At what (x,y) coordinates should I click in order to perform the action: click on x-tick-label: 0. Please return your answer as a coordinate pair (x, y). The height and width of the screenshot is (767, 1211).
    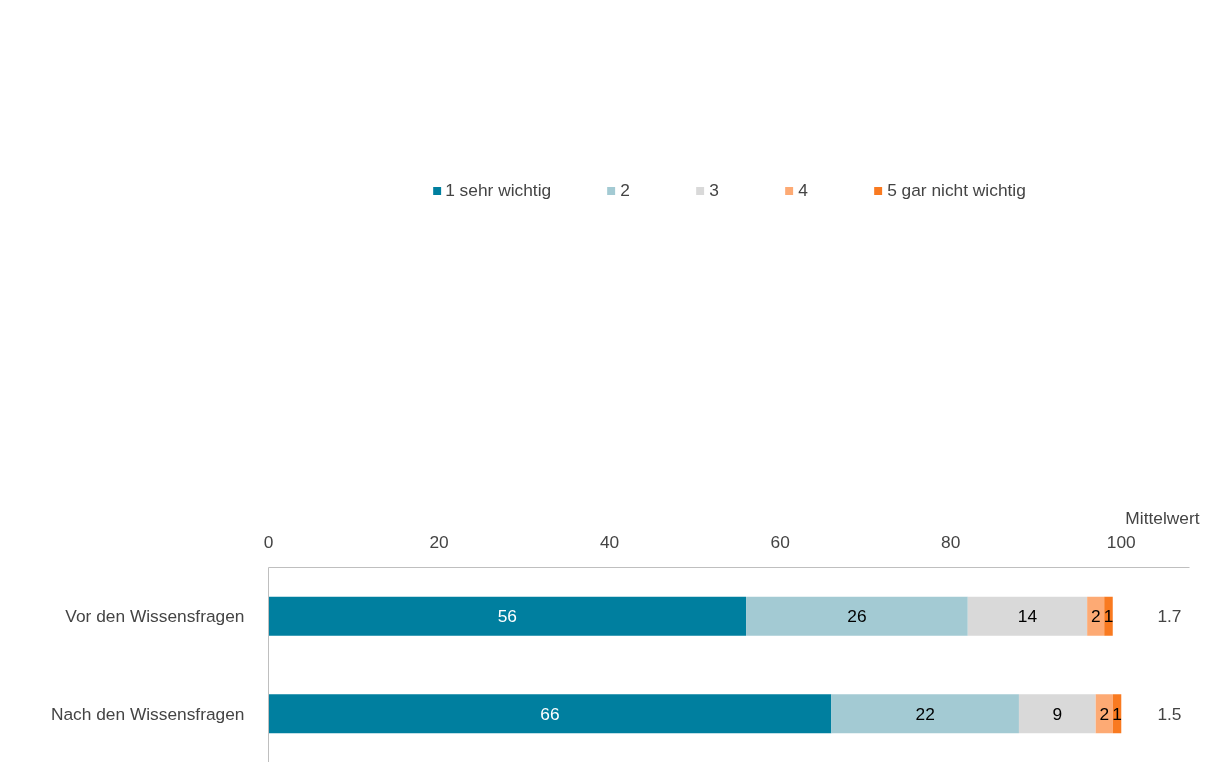
    Looking at the image, I should click on (268, 541).